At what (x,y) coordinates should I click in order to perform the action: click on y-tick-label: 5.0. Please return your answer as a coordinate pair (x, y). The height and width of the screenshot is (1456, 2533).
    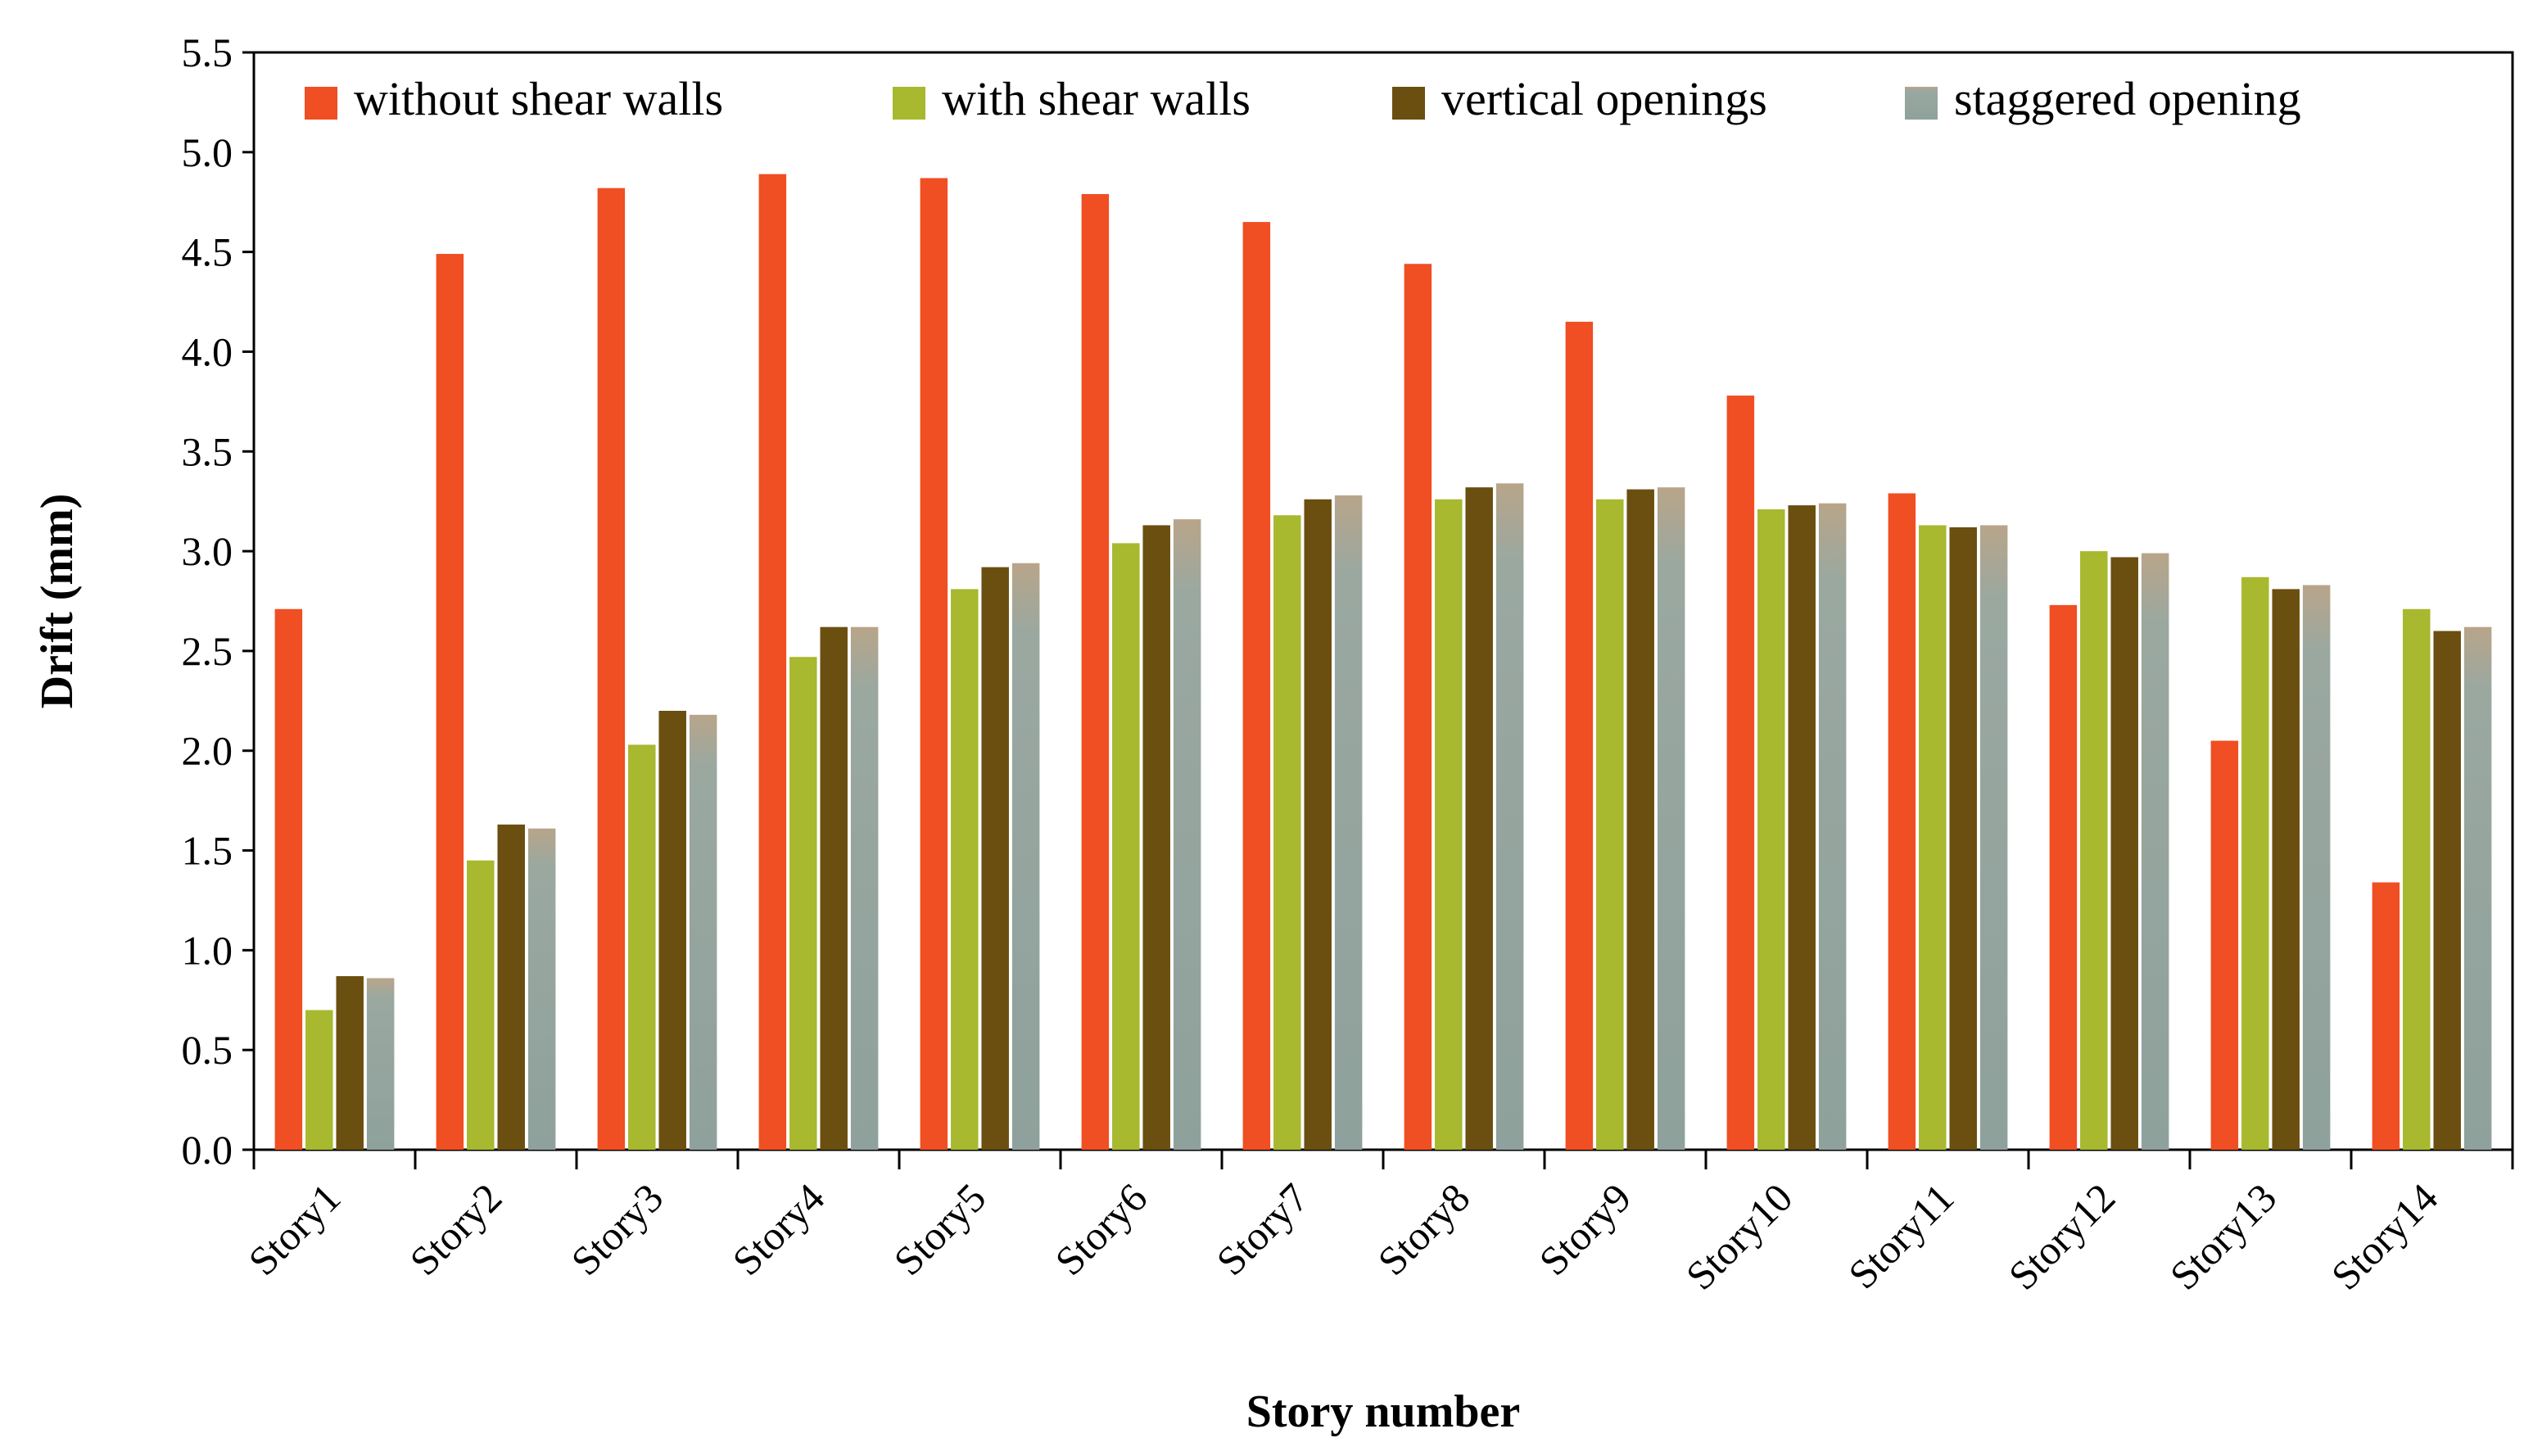
    Looking at the image, I should click on (207, 152).